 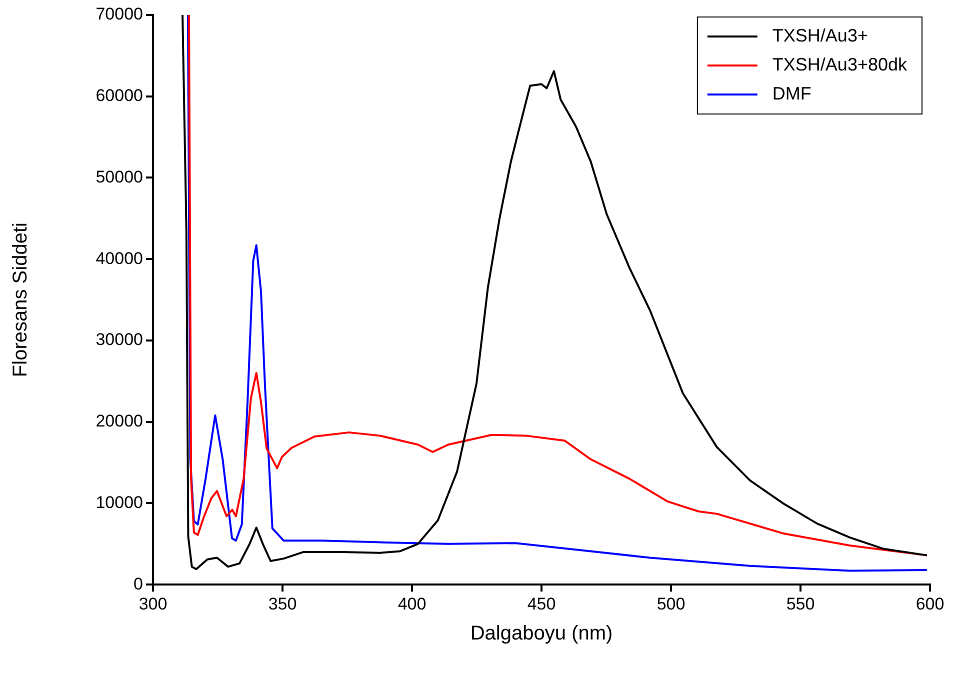 I want to click on y-tick-label: 30000, so click(x=119, y=340).